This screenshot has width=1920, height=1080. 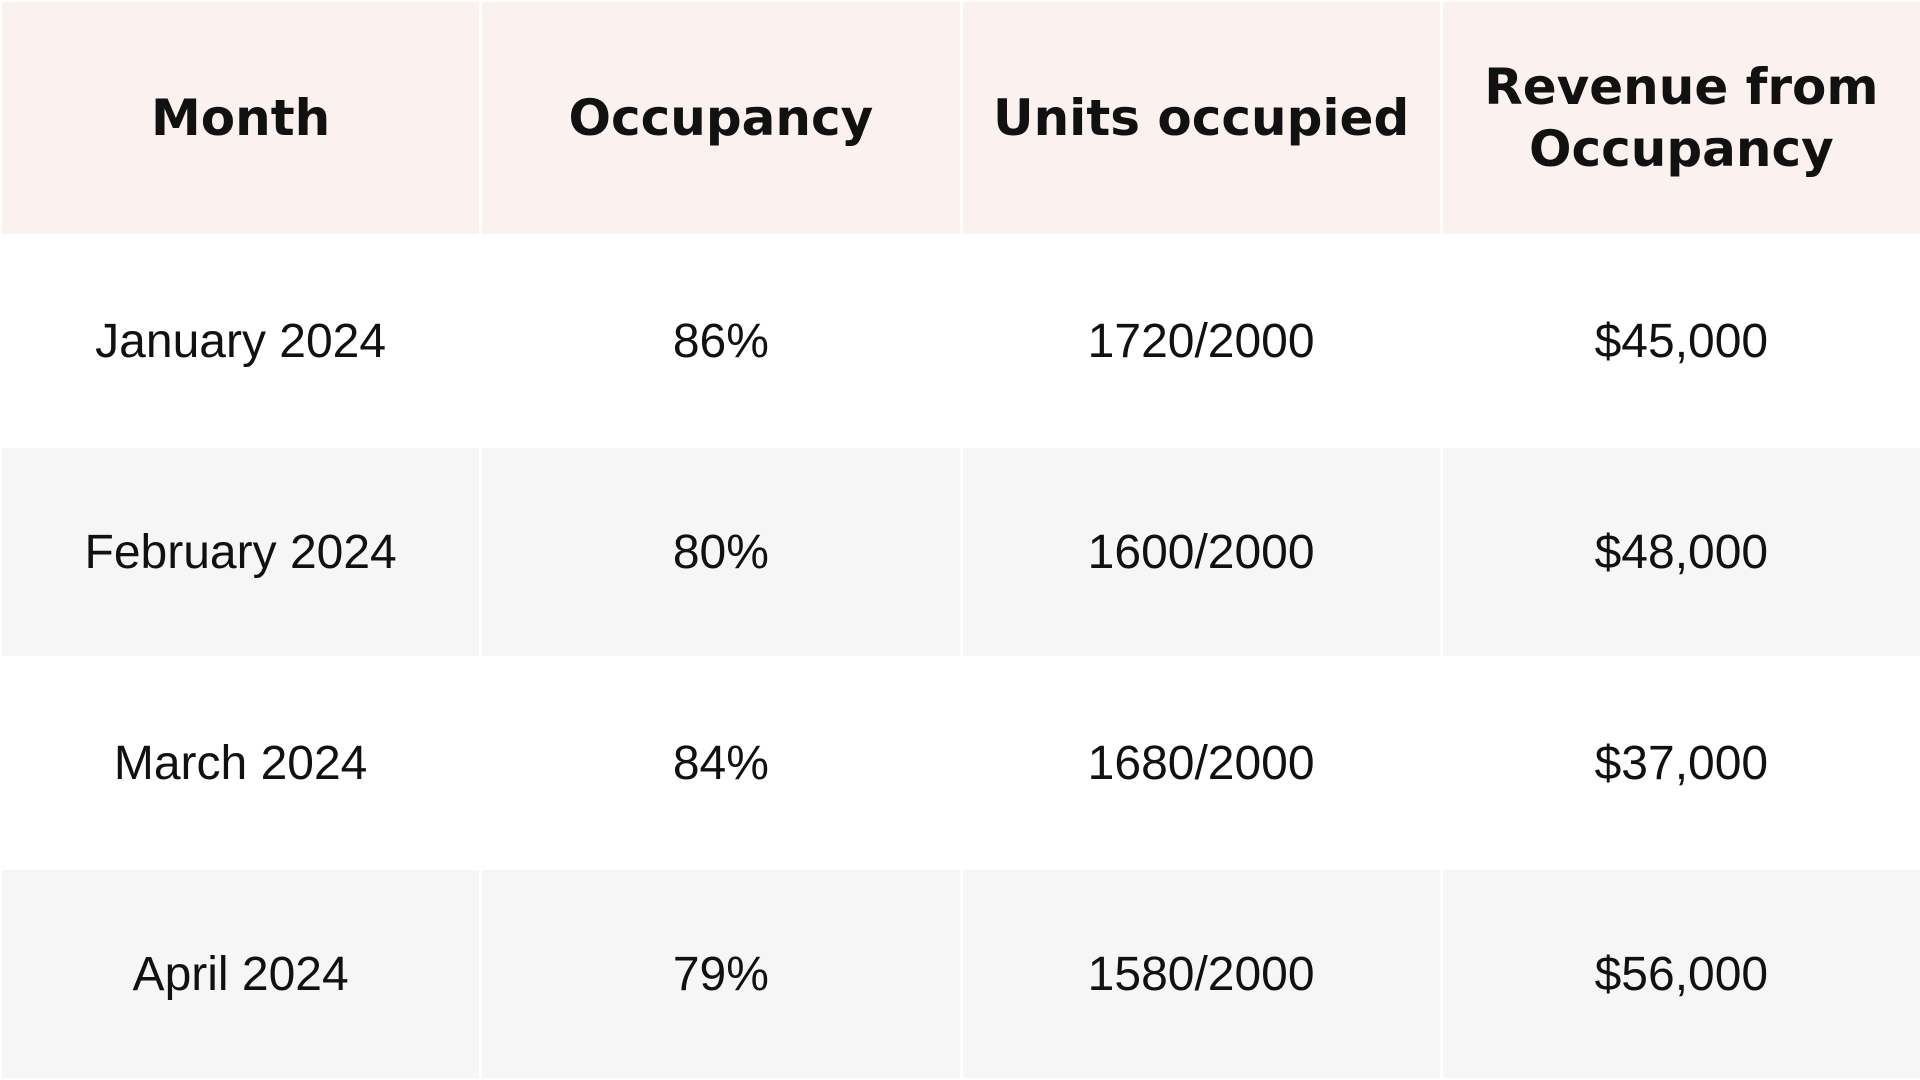 I want to click on header-cell: Occupancy, so click(x=721, y=118).